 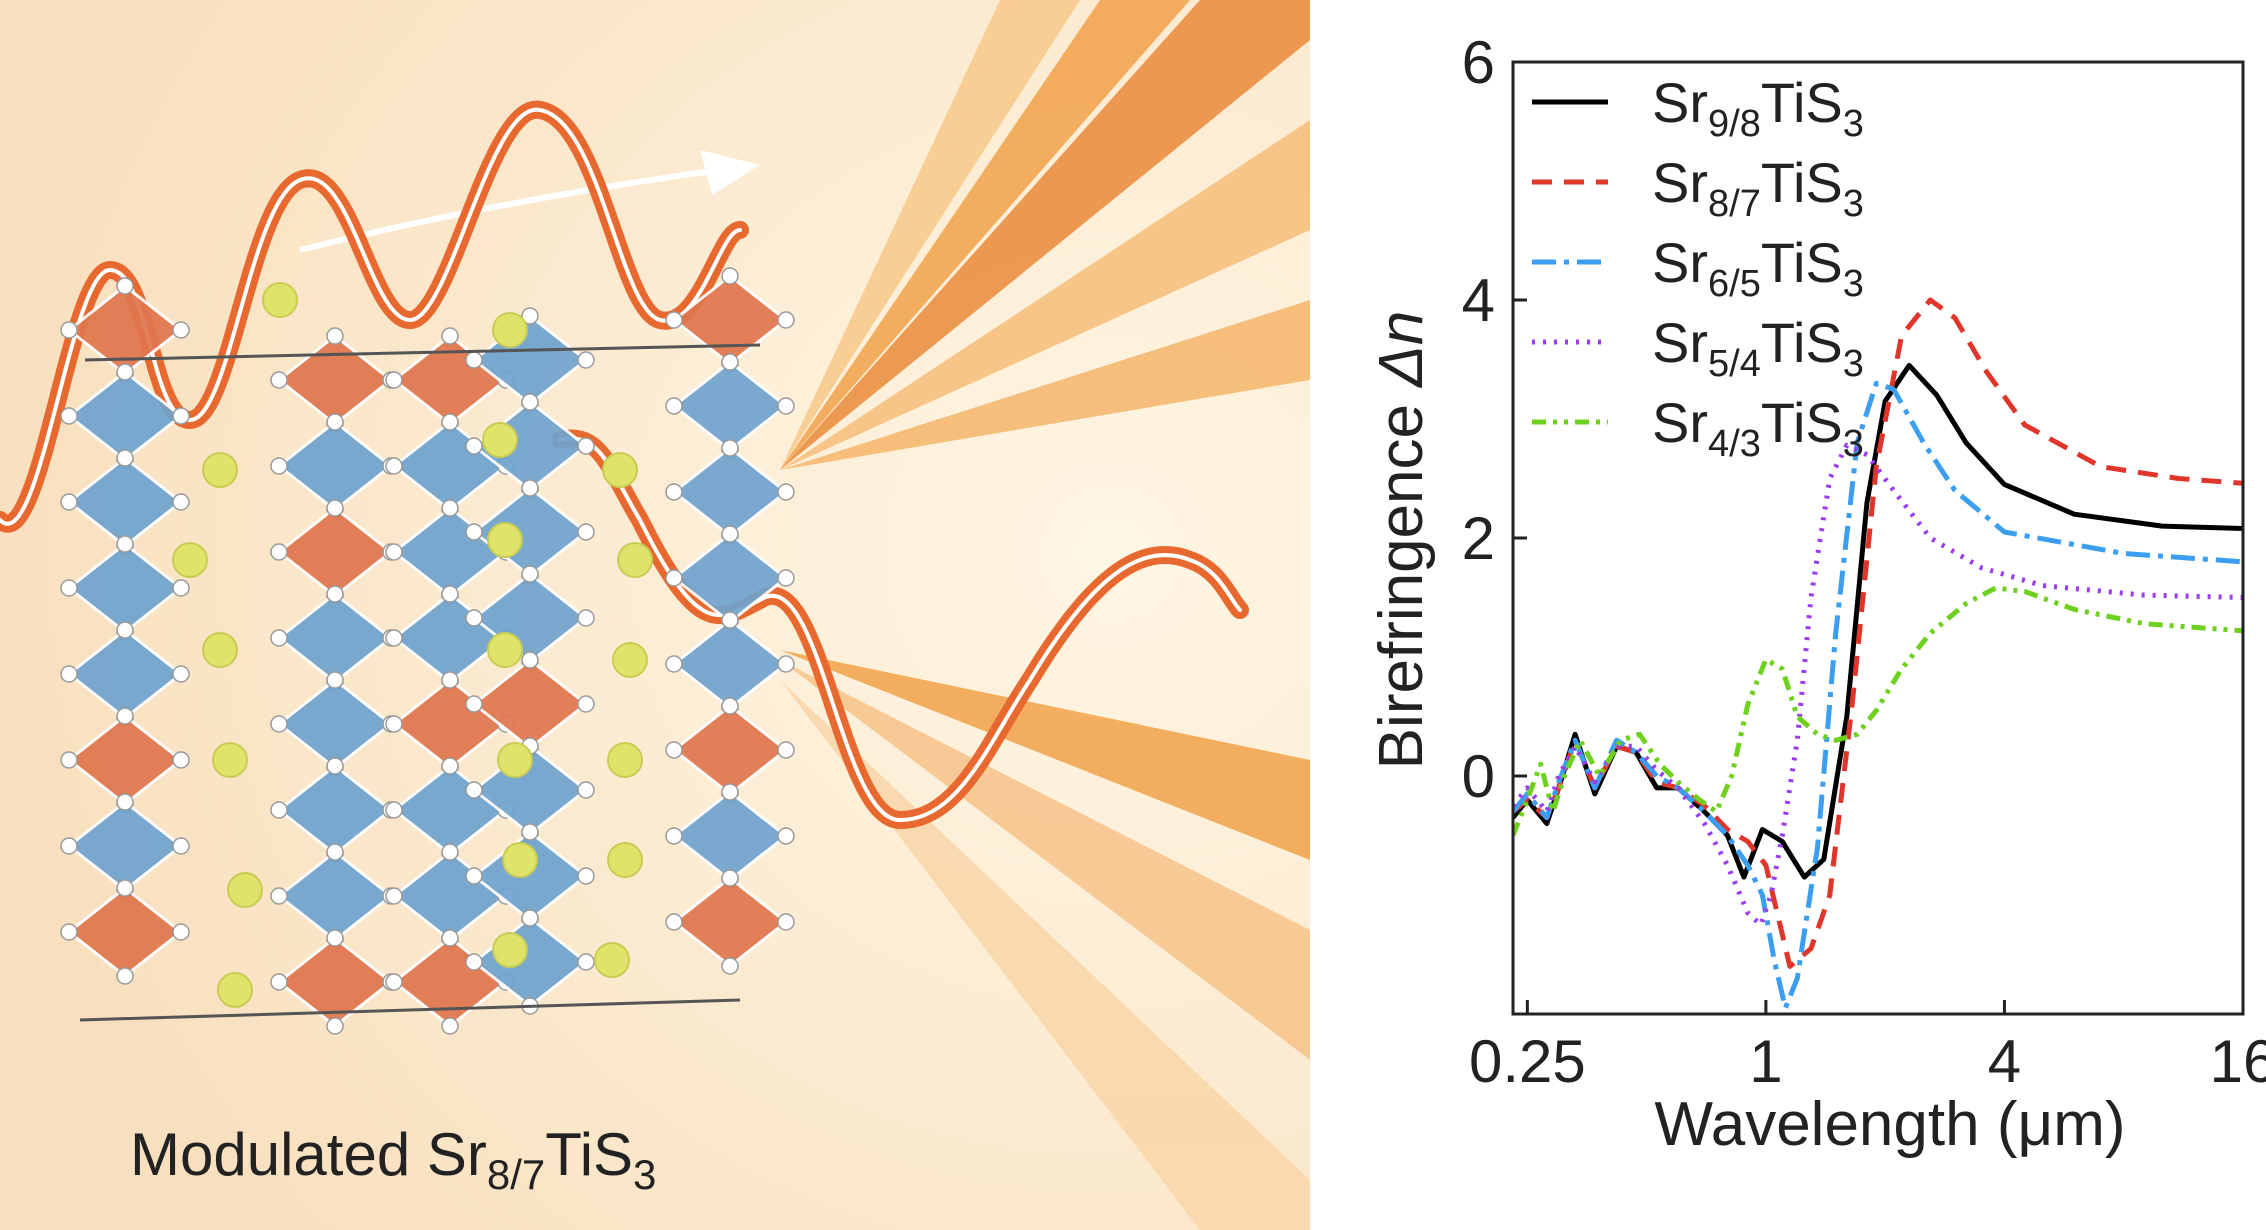 What do you see at coordinates (2004, 1061) in the screenshot?
I see `x-tick-label: 4` at bounding box center [2004, 1061].